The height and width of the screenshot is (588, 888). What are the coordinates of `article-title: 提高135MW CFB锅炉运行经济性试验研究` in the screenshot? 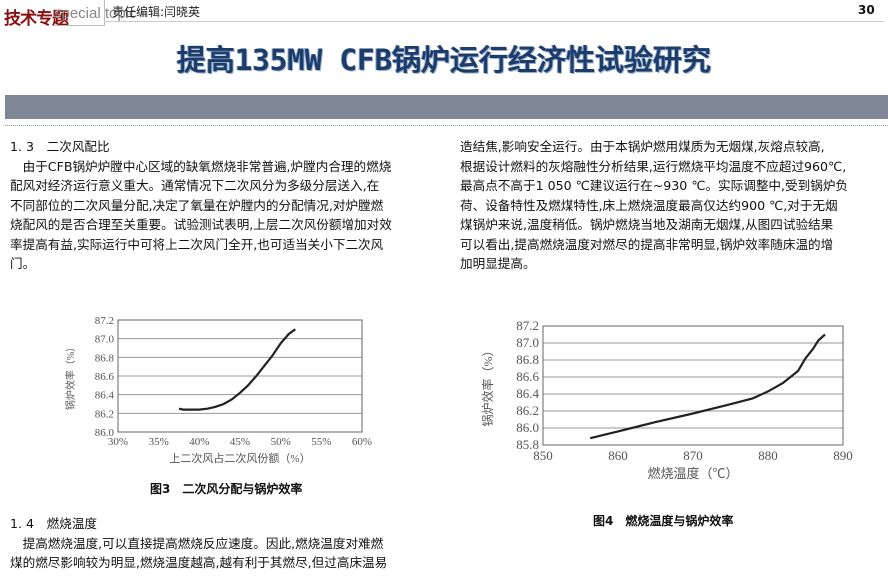 It's located at (444, 60).